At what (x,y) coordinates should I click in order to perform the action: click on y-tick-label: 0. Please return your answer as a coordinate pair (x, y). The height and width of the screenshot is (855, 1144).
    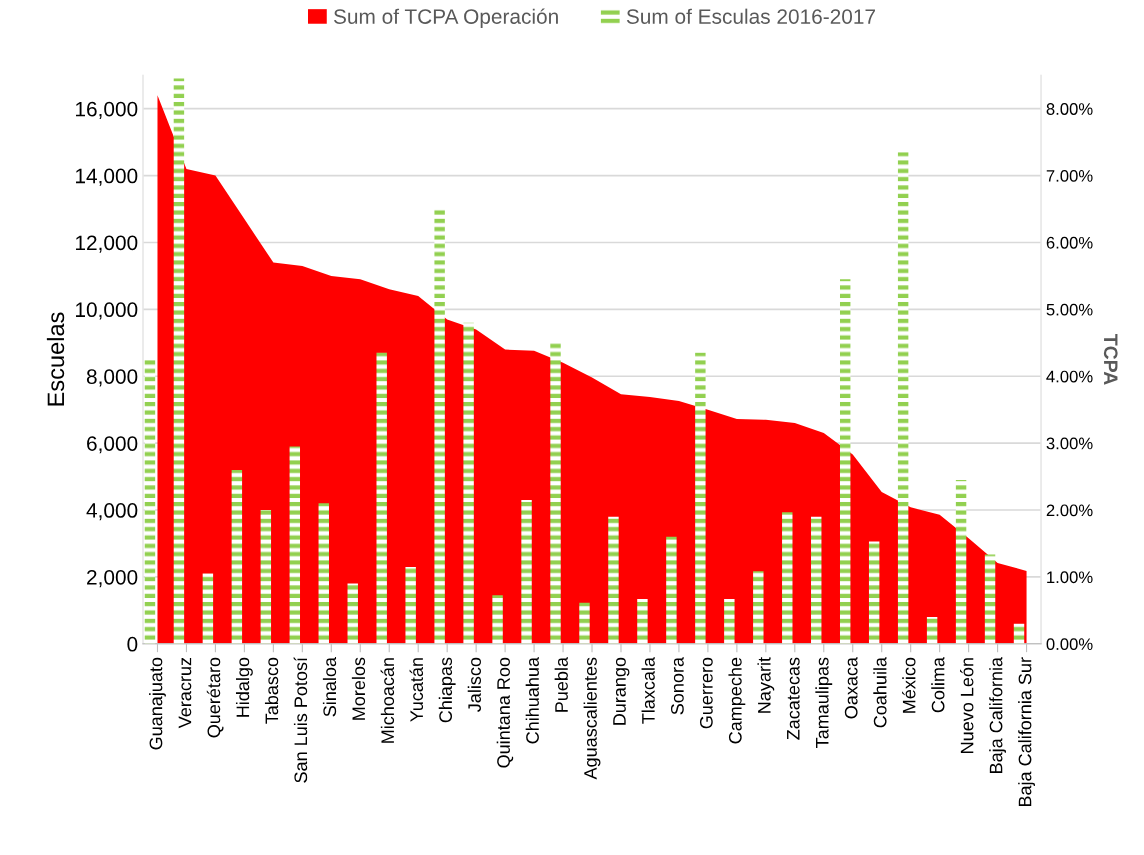
    Looking at the image, I should click on (132, 644).